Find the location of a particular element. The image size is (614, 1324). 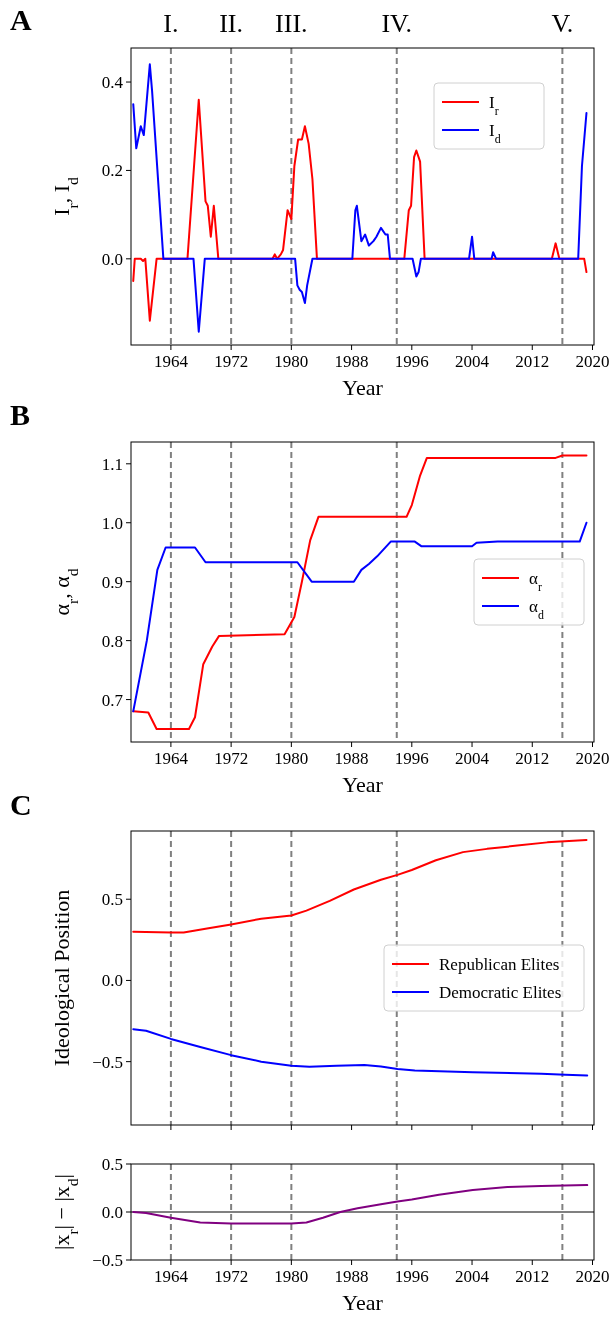

ref-line-label: I. is located at coordinates (171, 23).